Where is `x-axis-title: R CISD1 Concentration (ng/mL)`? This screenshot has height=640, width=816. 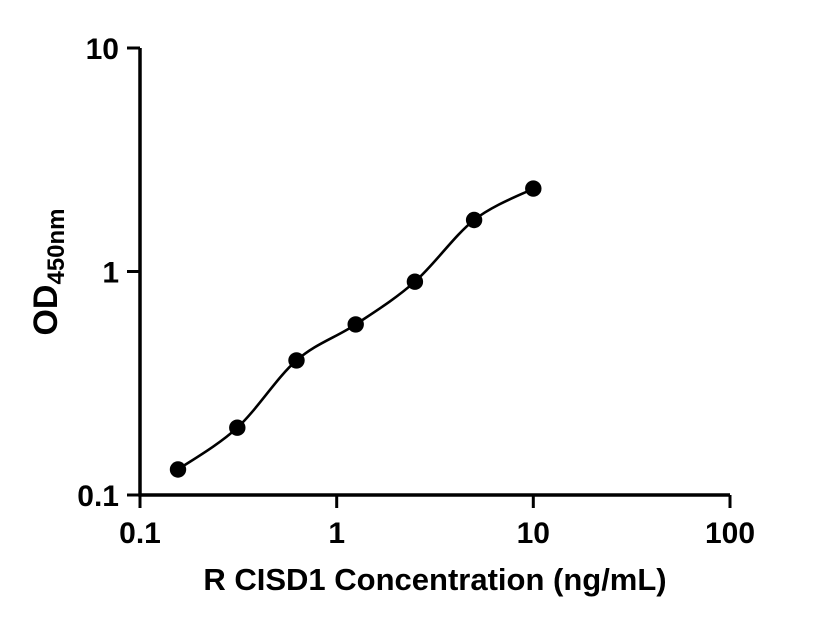
x-axis-title: R CISD1 Concentration (ng/mL) is located at coordinates (435, 579).